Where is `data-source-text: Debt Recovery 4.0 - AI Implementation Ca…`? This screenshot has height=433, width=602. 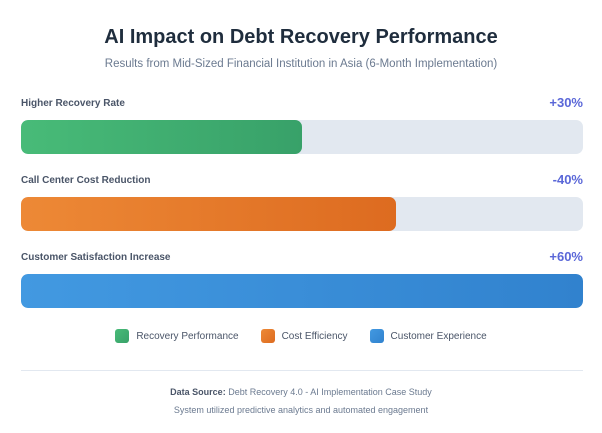 data-source-text: Debt Recovery 4.0 - AI Implementation Ca… is located at coordinates (328, 392).